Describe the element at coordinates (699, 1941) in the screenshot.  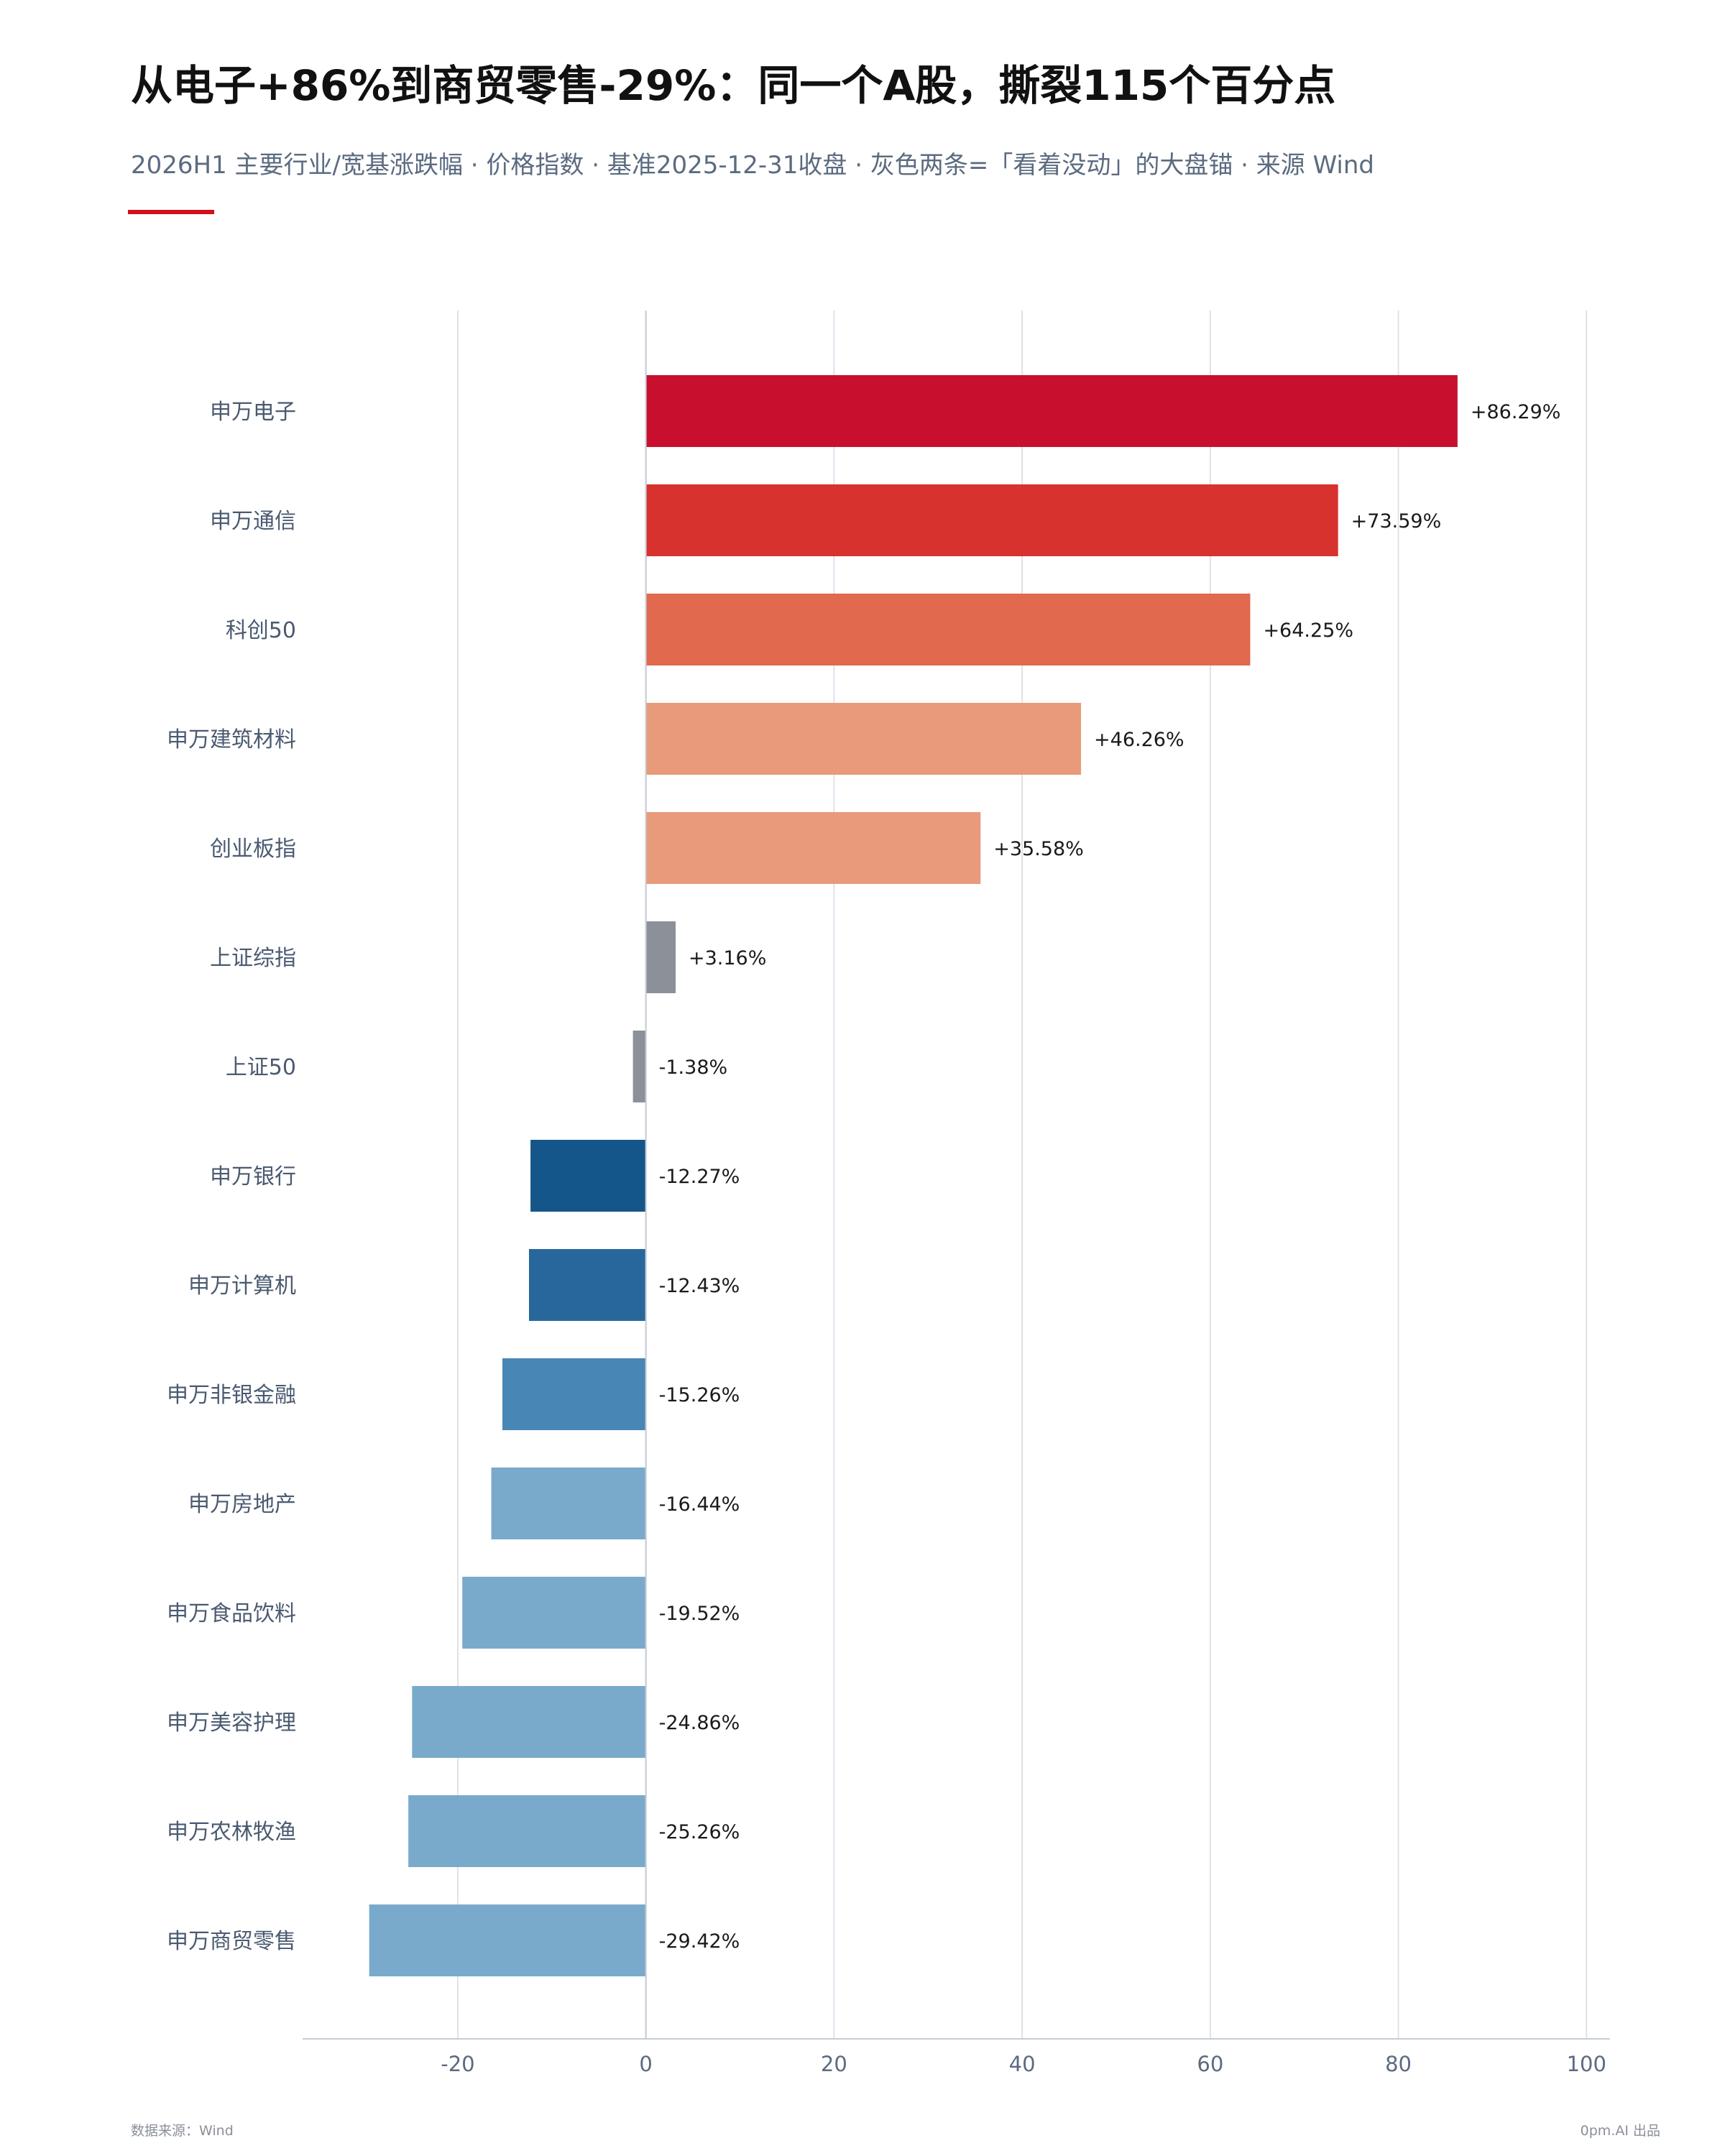
I see `data-label: -29.42%` at that location.